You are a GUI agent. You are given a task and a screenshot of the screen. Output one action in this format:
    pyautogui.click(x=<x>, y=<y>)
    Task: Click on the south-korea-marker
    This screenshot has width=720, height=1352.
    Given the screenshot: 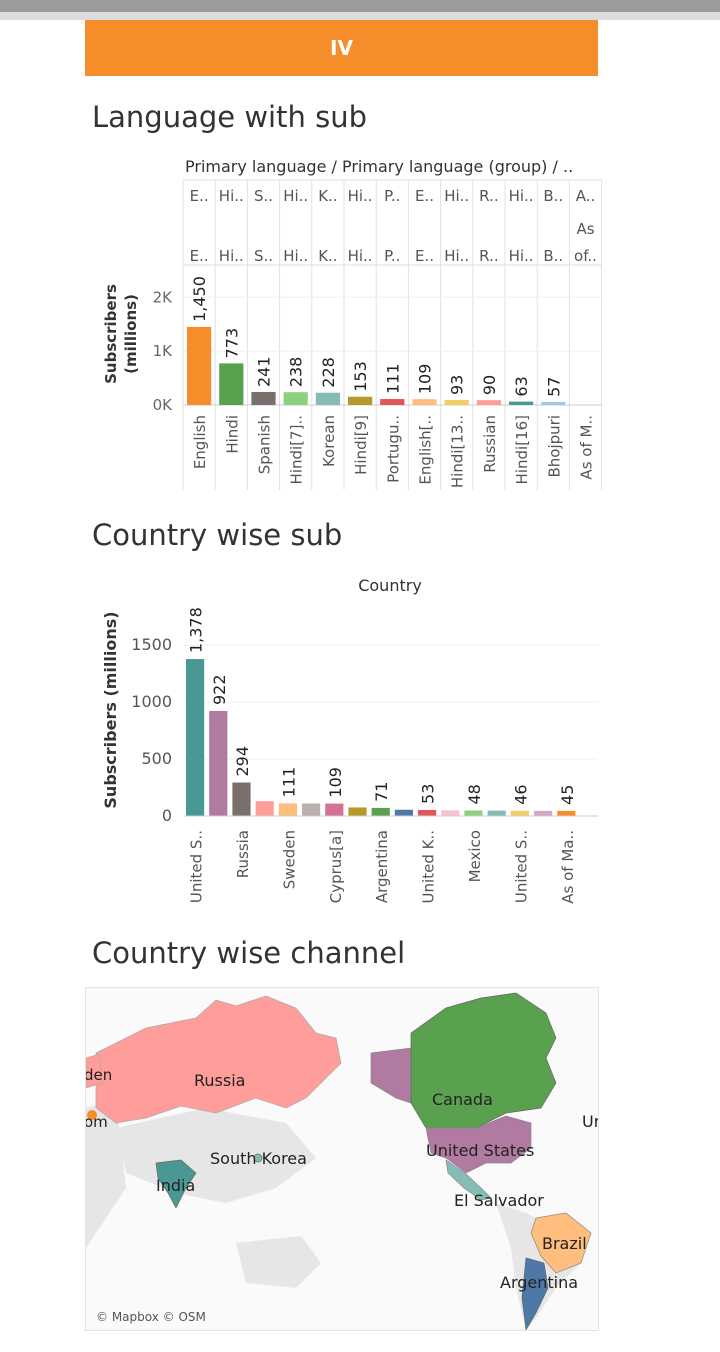 What is the action you would take?
    pyautogui.click(x=258, y=1158)
    